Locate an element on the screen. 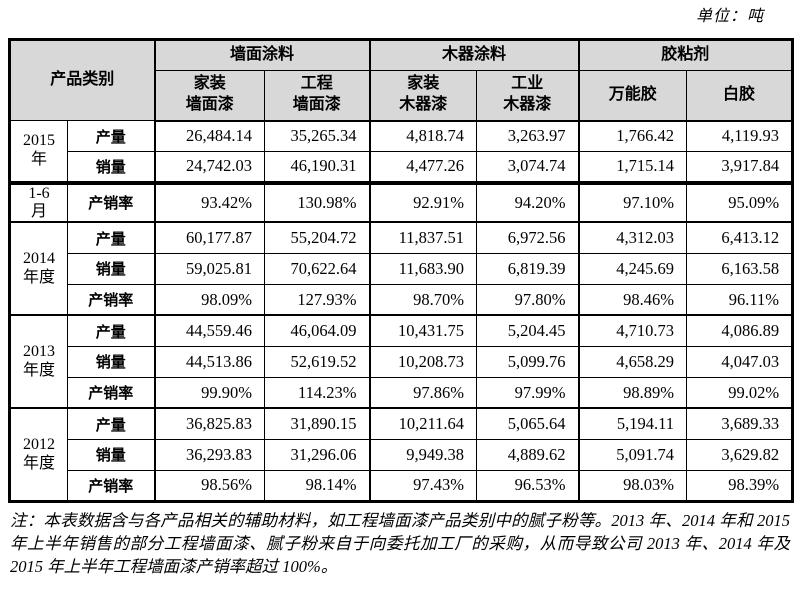 The width and height of the screenshot is (800, 608). subheader-all-purpose-glue: 万能胶 is located at coordinates (632, 96).